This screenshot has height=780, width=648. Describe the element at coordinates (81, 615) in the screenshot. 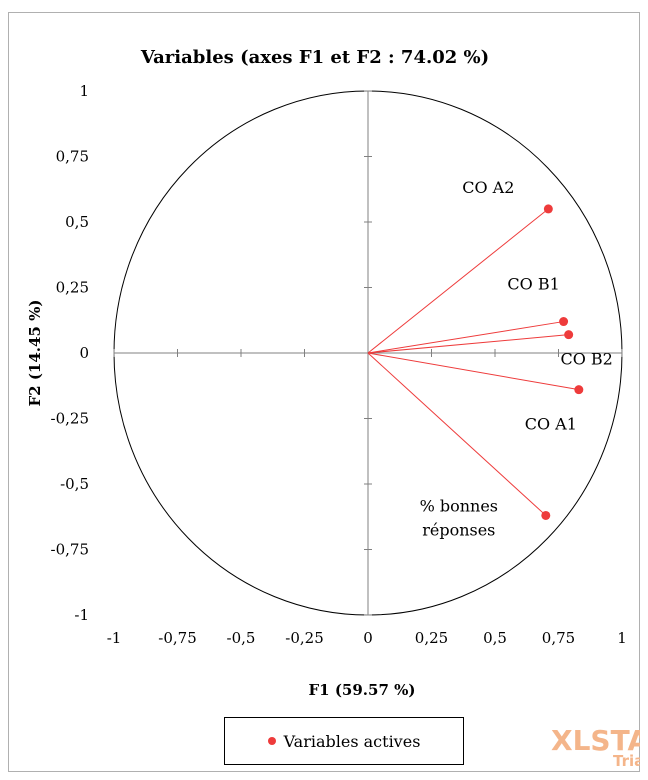

I see `y-tick-label: -1` at that location.